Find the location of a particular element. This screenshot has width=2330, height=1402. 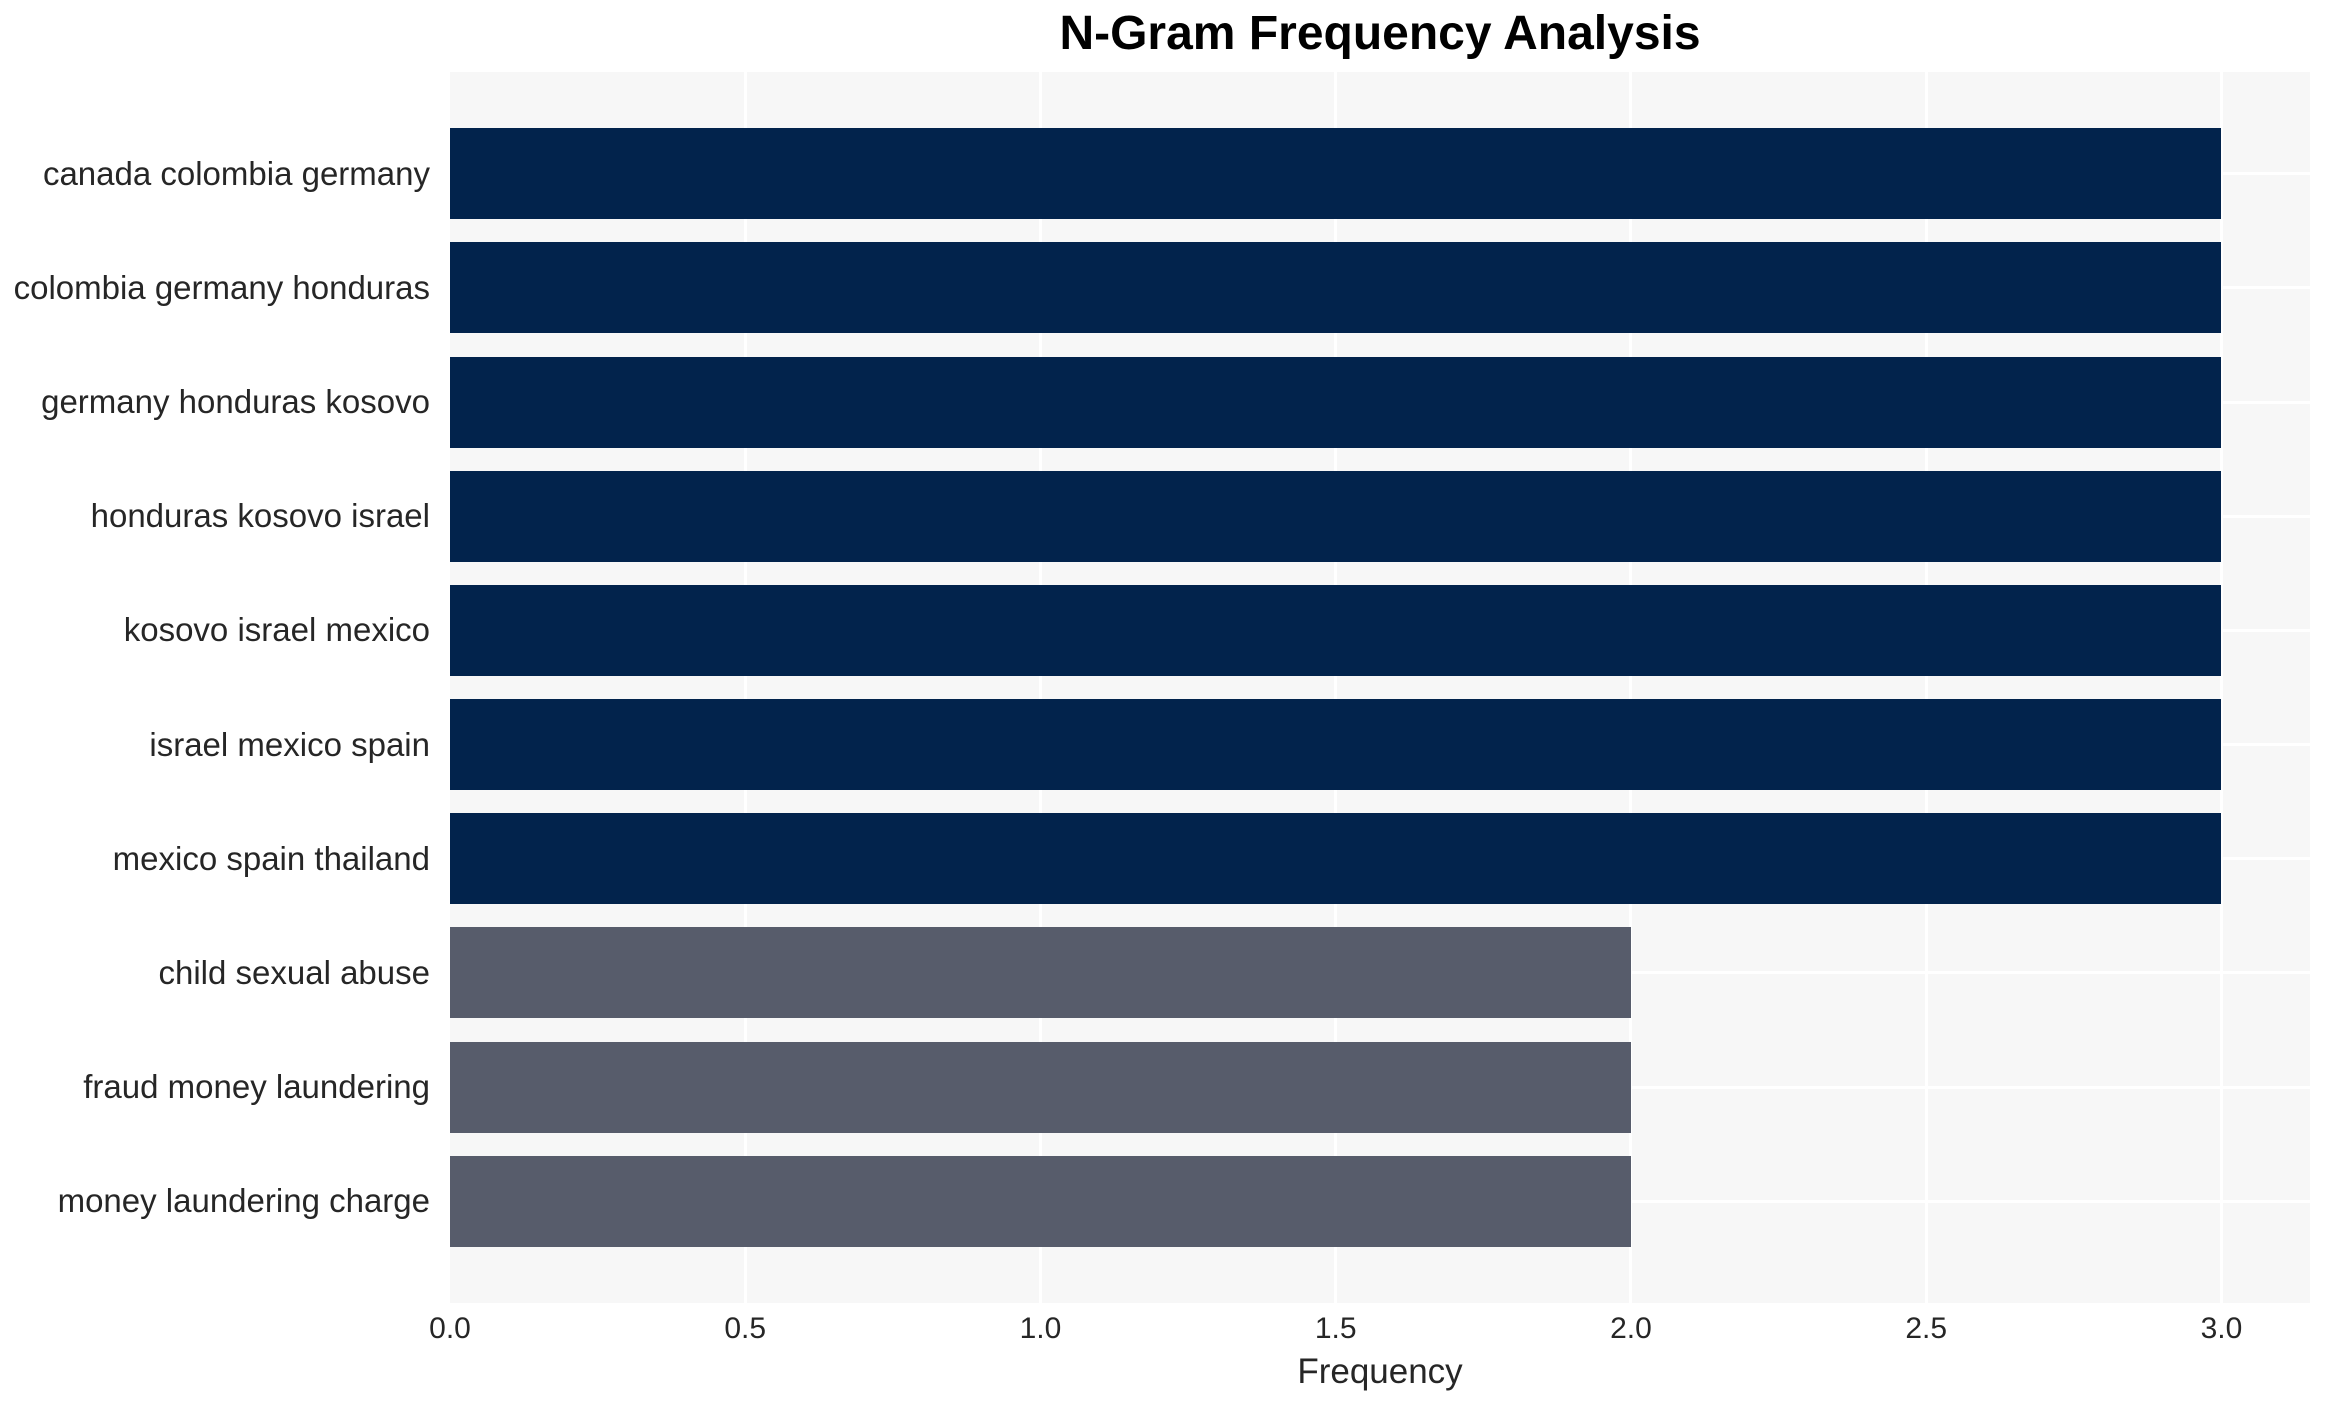

y-axis-label: honduras kosovo israel is located at coordinates (260, 516).